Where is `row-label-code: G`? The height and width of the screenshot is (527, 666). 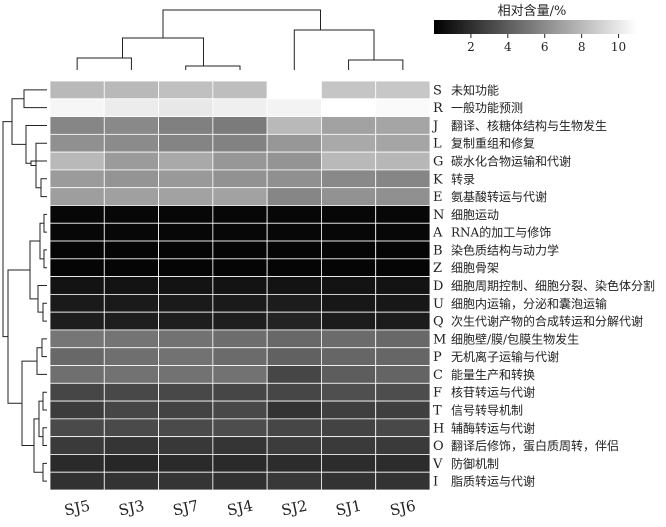 row-label-code: G is located at coordinates (438, 162).